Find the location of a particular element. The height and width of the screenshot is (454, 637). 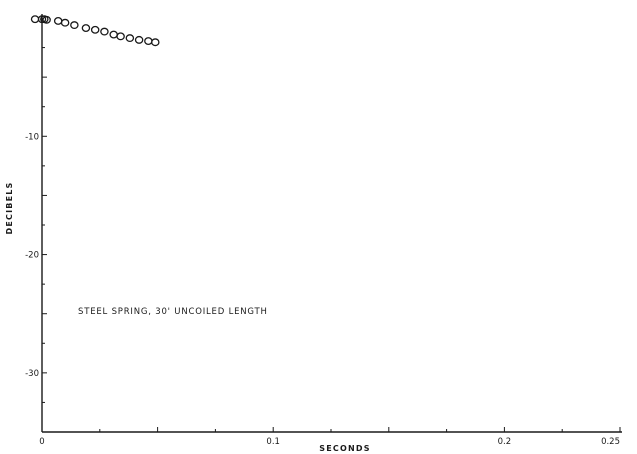

y-tick-label: -30 is located at coordinates (32, 374).